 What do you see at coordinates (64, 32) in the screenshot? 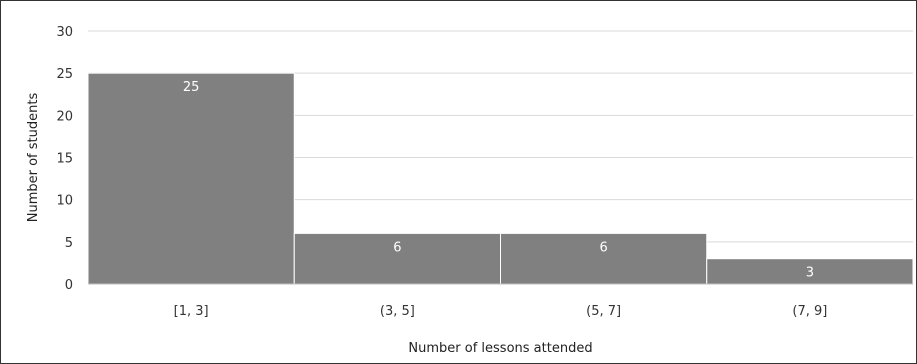
I see `y-tick-label: 30` at bounding box center [64, 32].